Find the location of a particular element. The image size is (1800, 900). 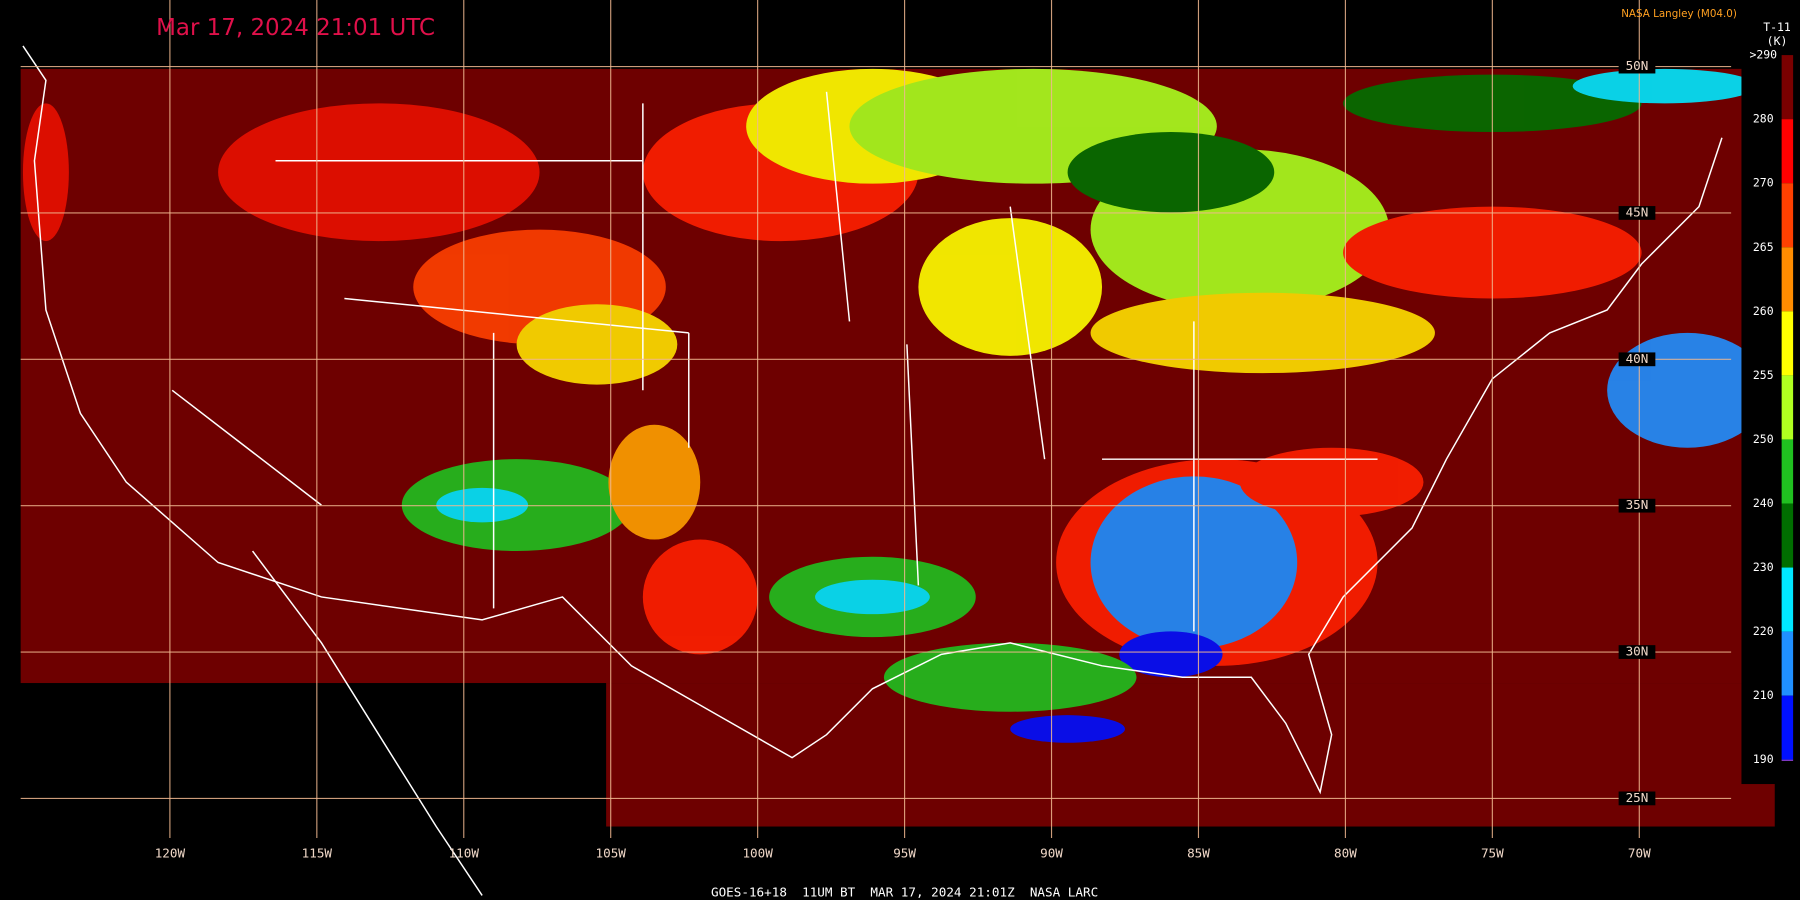

colorbar-label: 240 is located at coordinates (1763, 503).